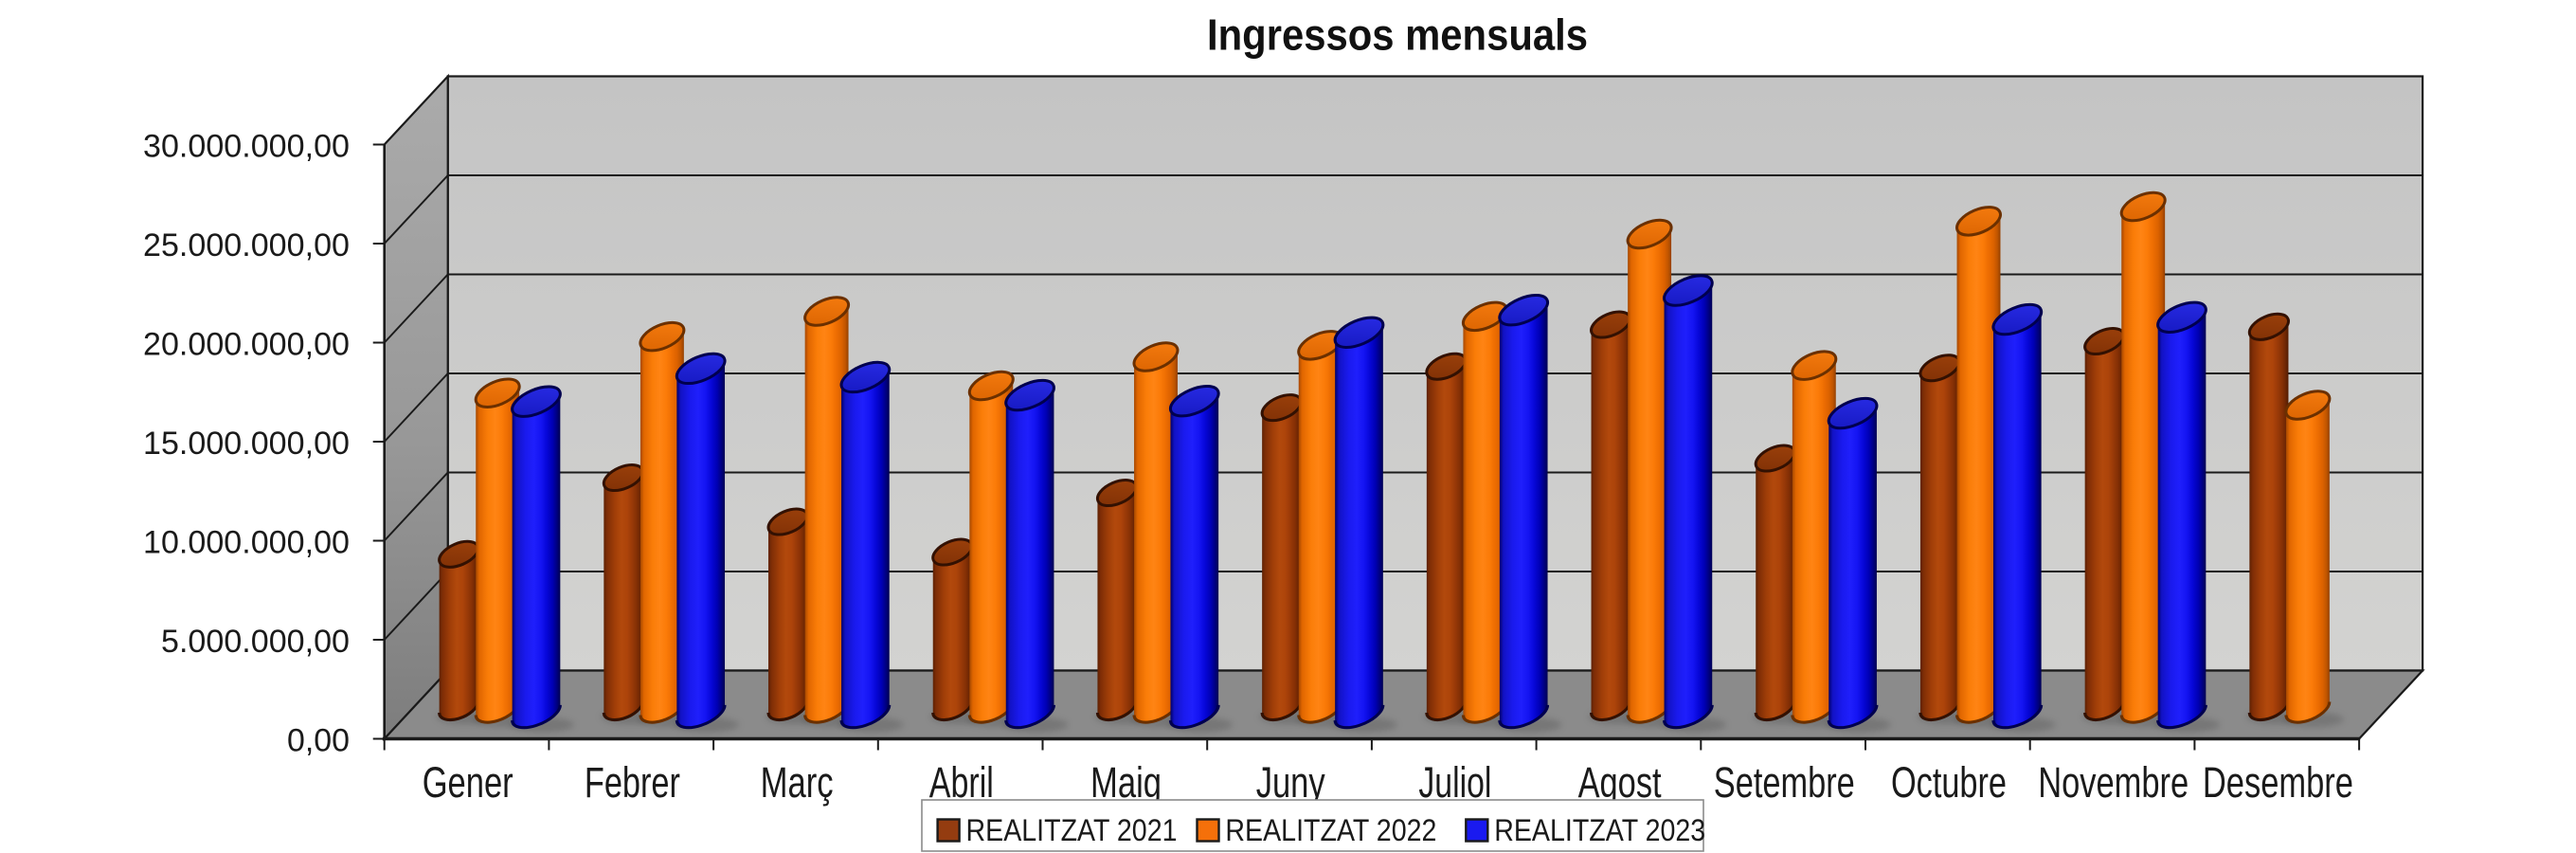 The image size is (2576, 853). Describe the element at coordinates (1620, 782) in the screenshot. I see `svg-text: Agost` at that location.